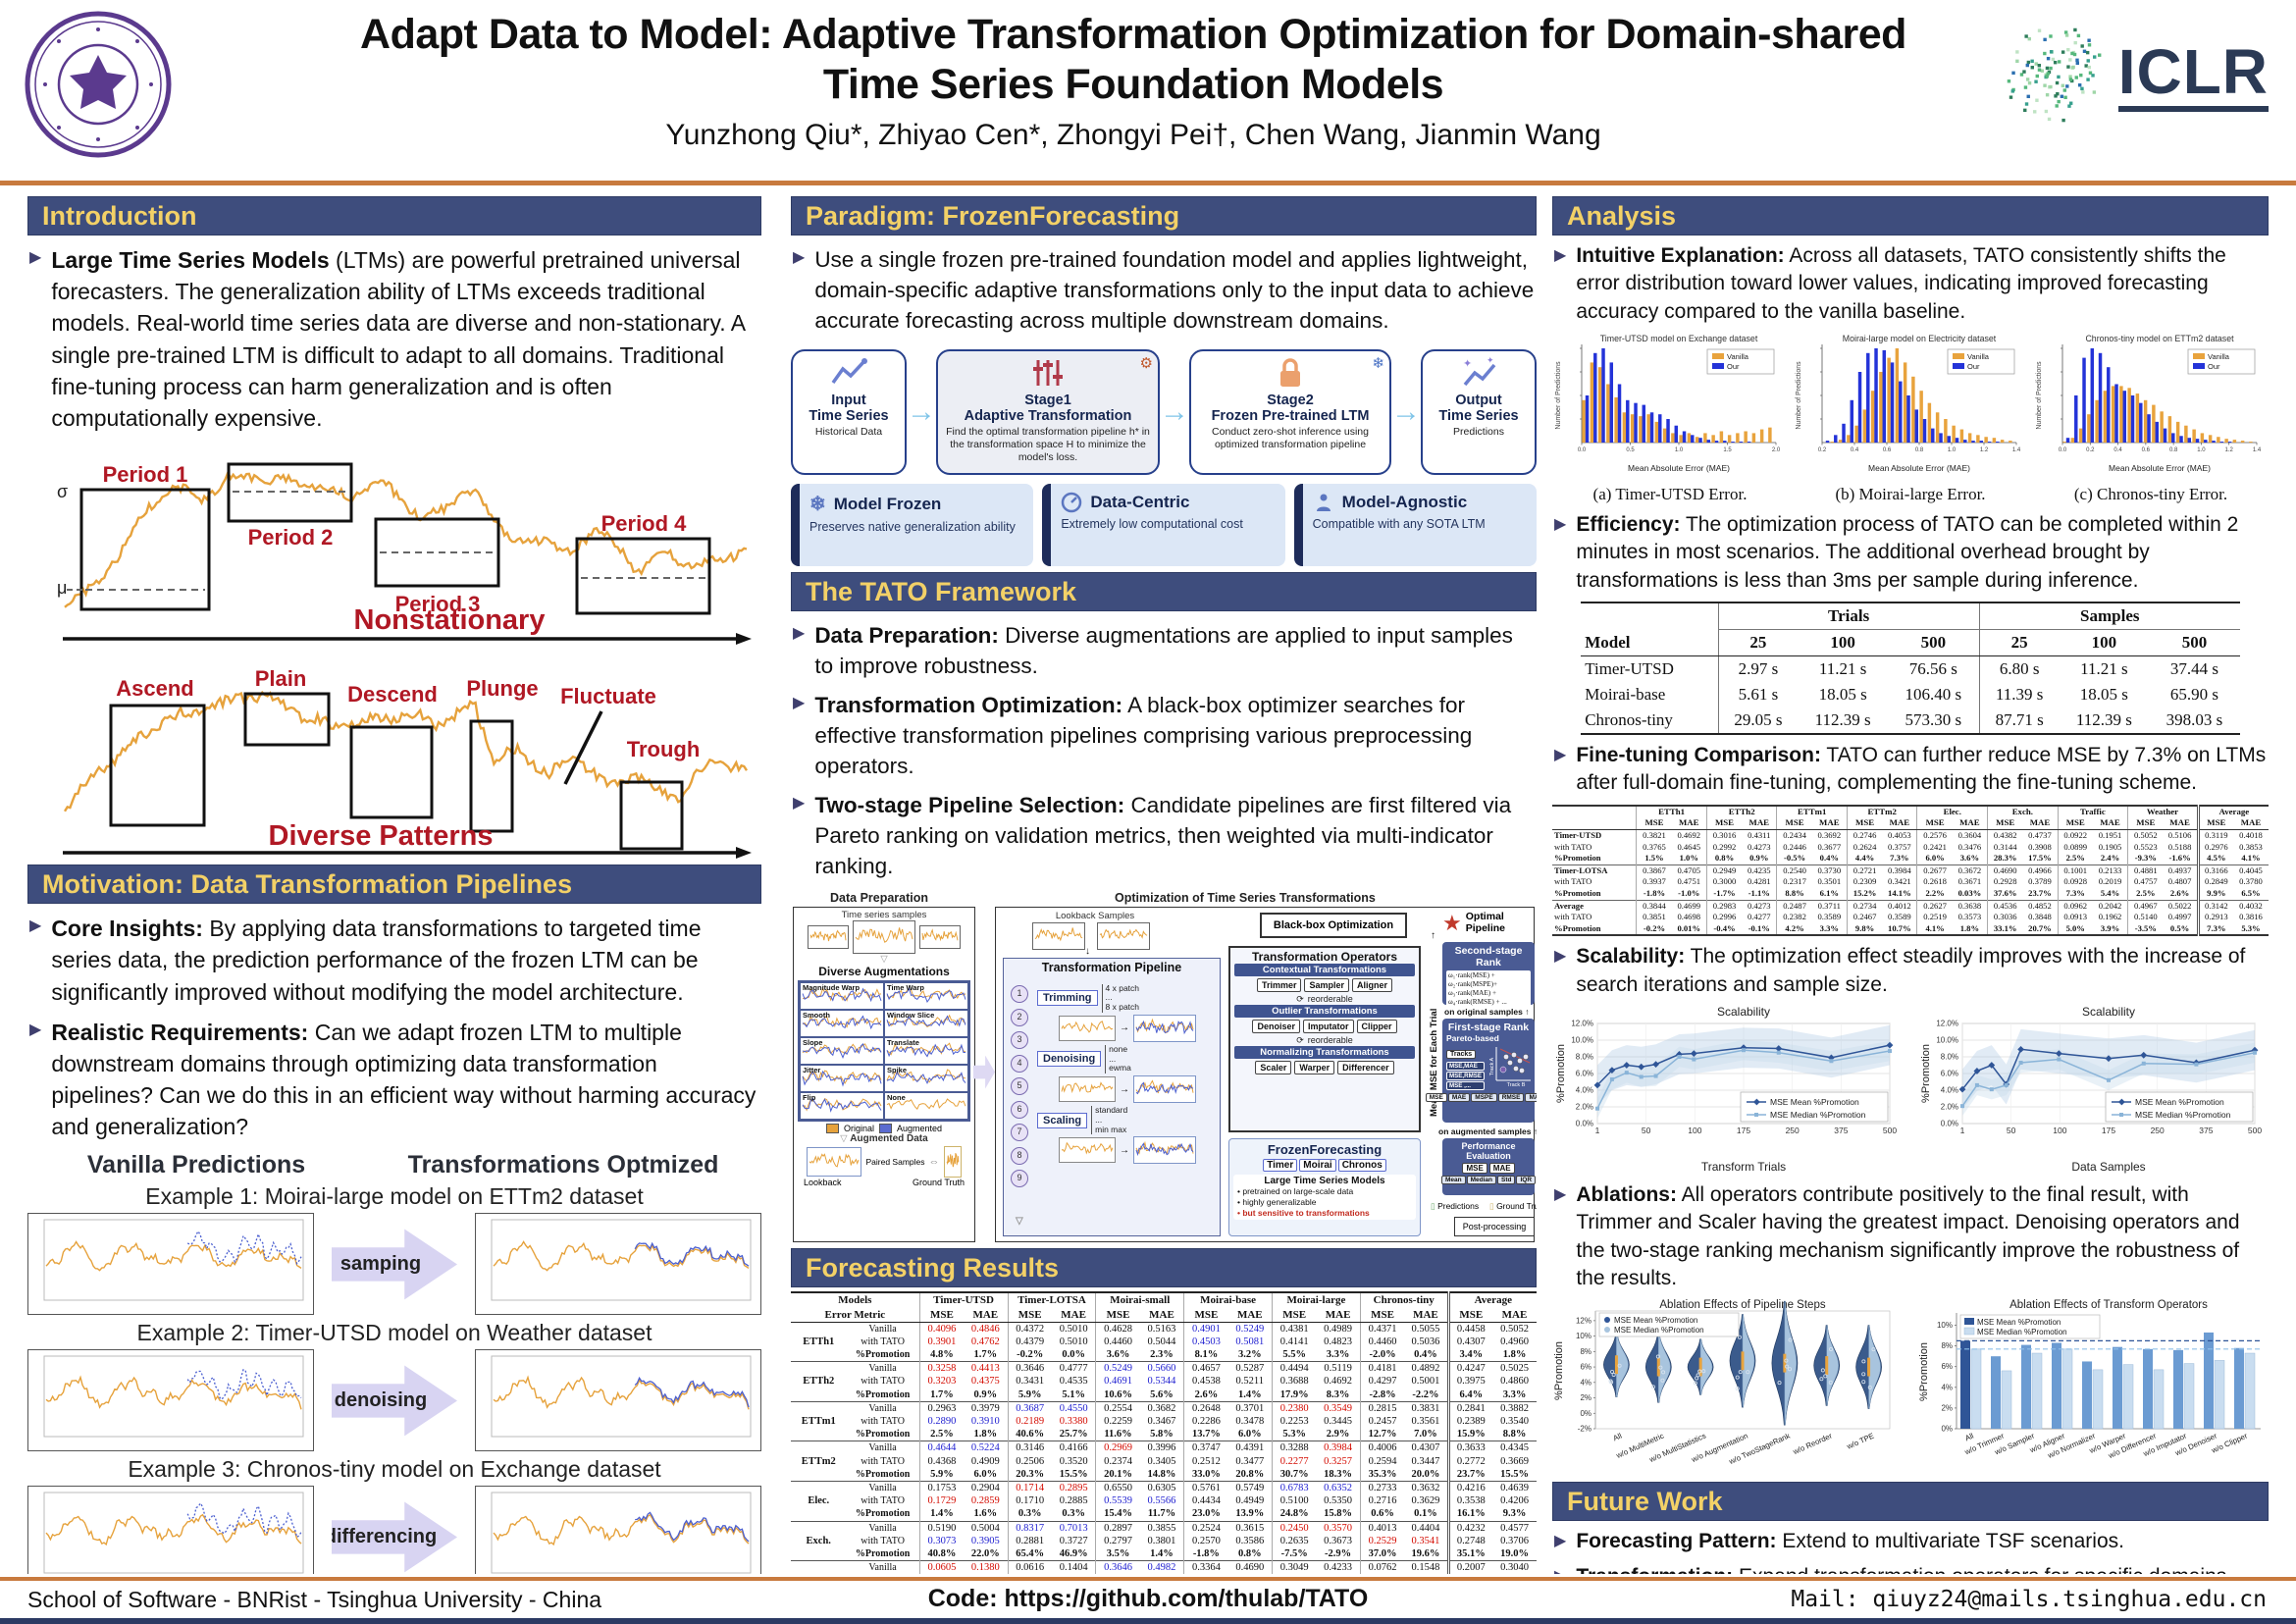  I want to click on value-cell: 0.4216, so click(1469, 1487).